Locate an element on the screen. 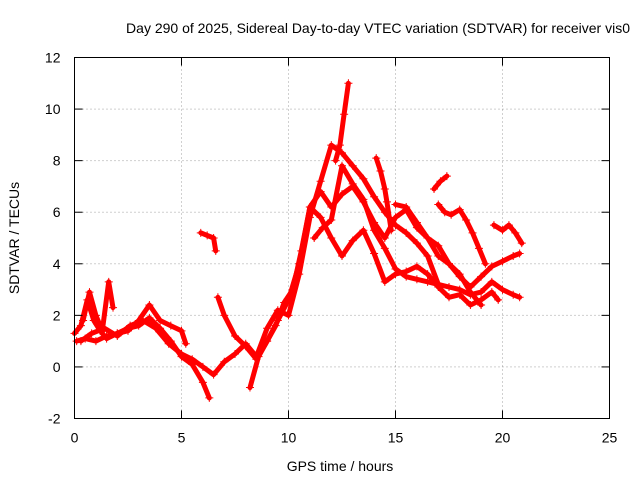  y-tick-label: 10 is located at coordinates (53, 109).